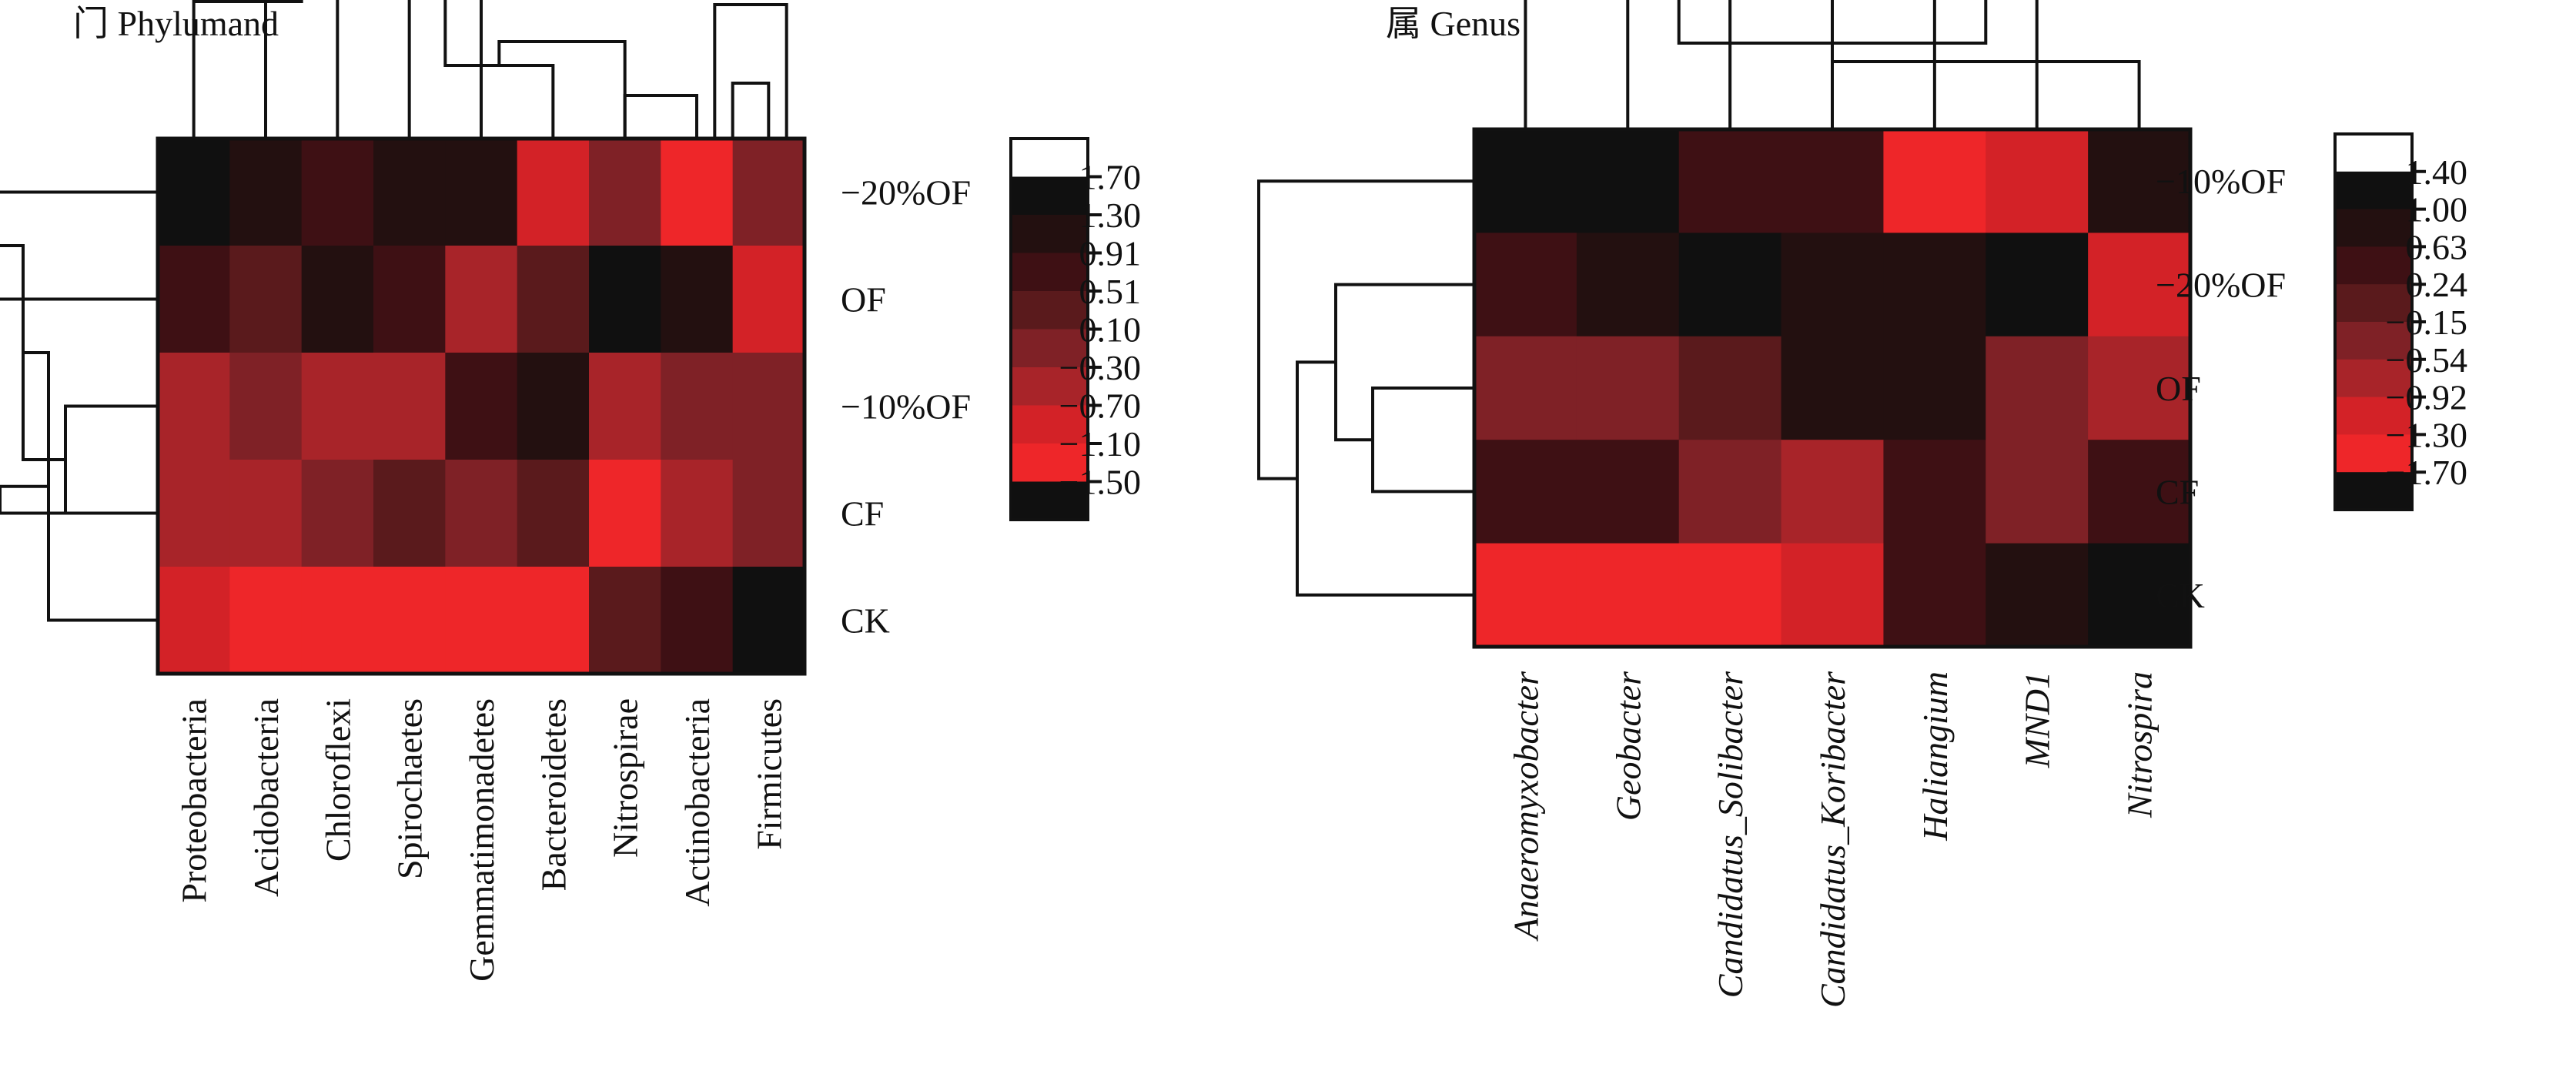  Describe the element at coordinates (337, 513) in the screenshot. I see `heatmap-cell-cf-chloroflexi` at that location.